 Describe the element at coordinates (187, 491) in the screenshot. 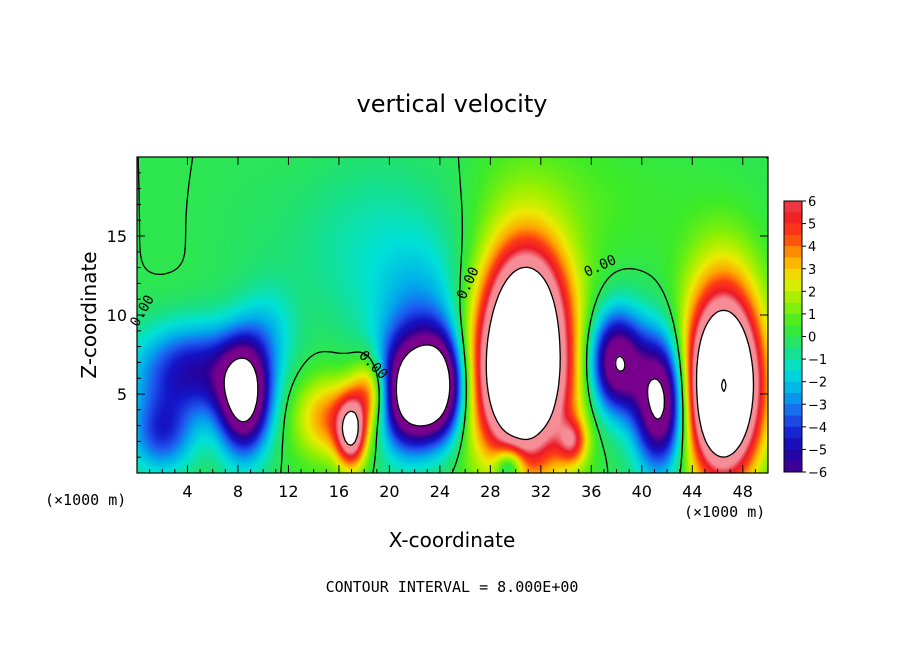

I see `x-tick-label: 4` at that location.